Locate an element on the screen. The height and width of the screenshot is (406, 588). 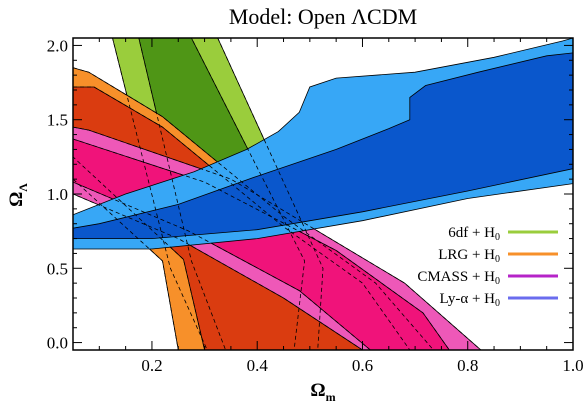
x-axis-label: Ωm is located at coordinates (322, 392).